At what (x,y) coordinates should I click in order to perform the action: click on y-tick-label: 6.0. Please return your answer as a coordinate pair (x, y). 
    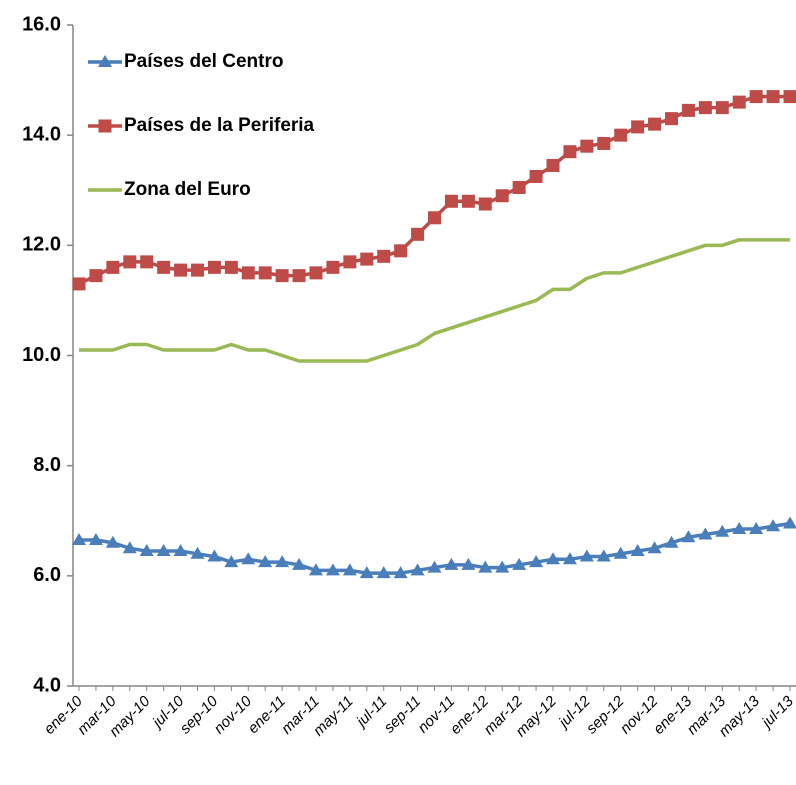
    Looking at the image, I should click on (47, 575).